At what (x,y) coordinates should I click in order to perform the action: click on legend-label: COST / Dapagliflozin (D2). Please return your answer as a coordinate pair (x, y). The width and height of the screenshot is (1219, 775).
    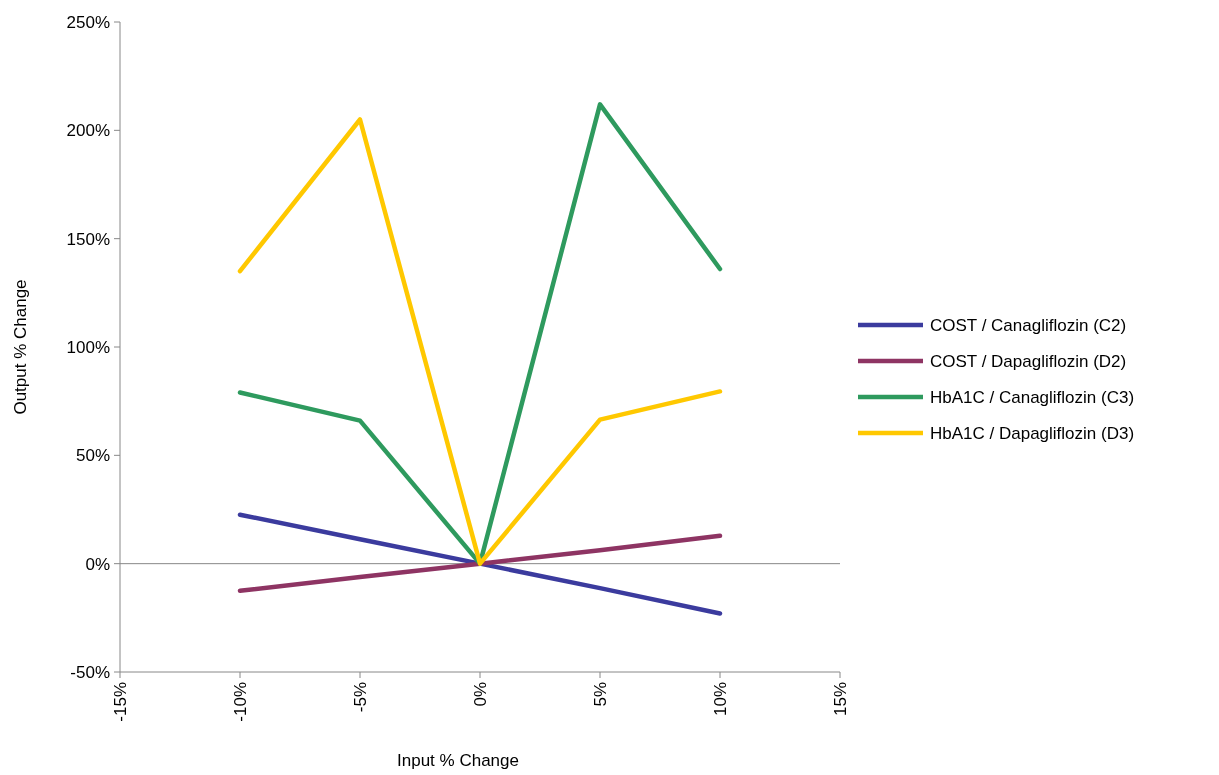
    Looking at the image, I should click on (1028, 361).